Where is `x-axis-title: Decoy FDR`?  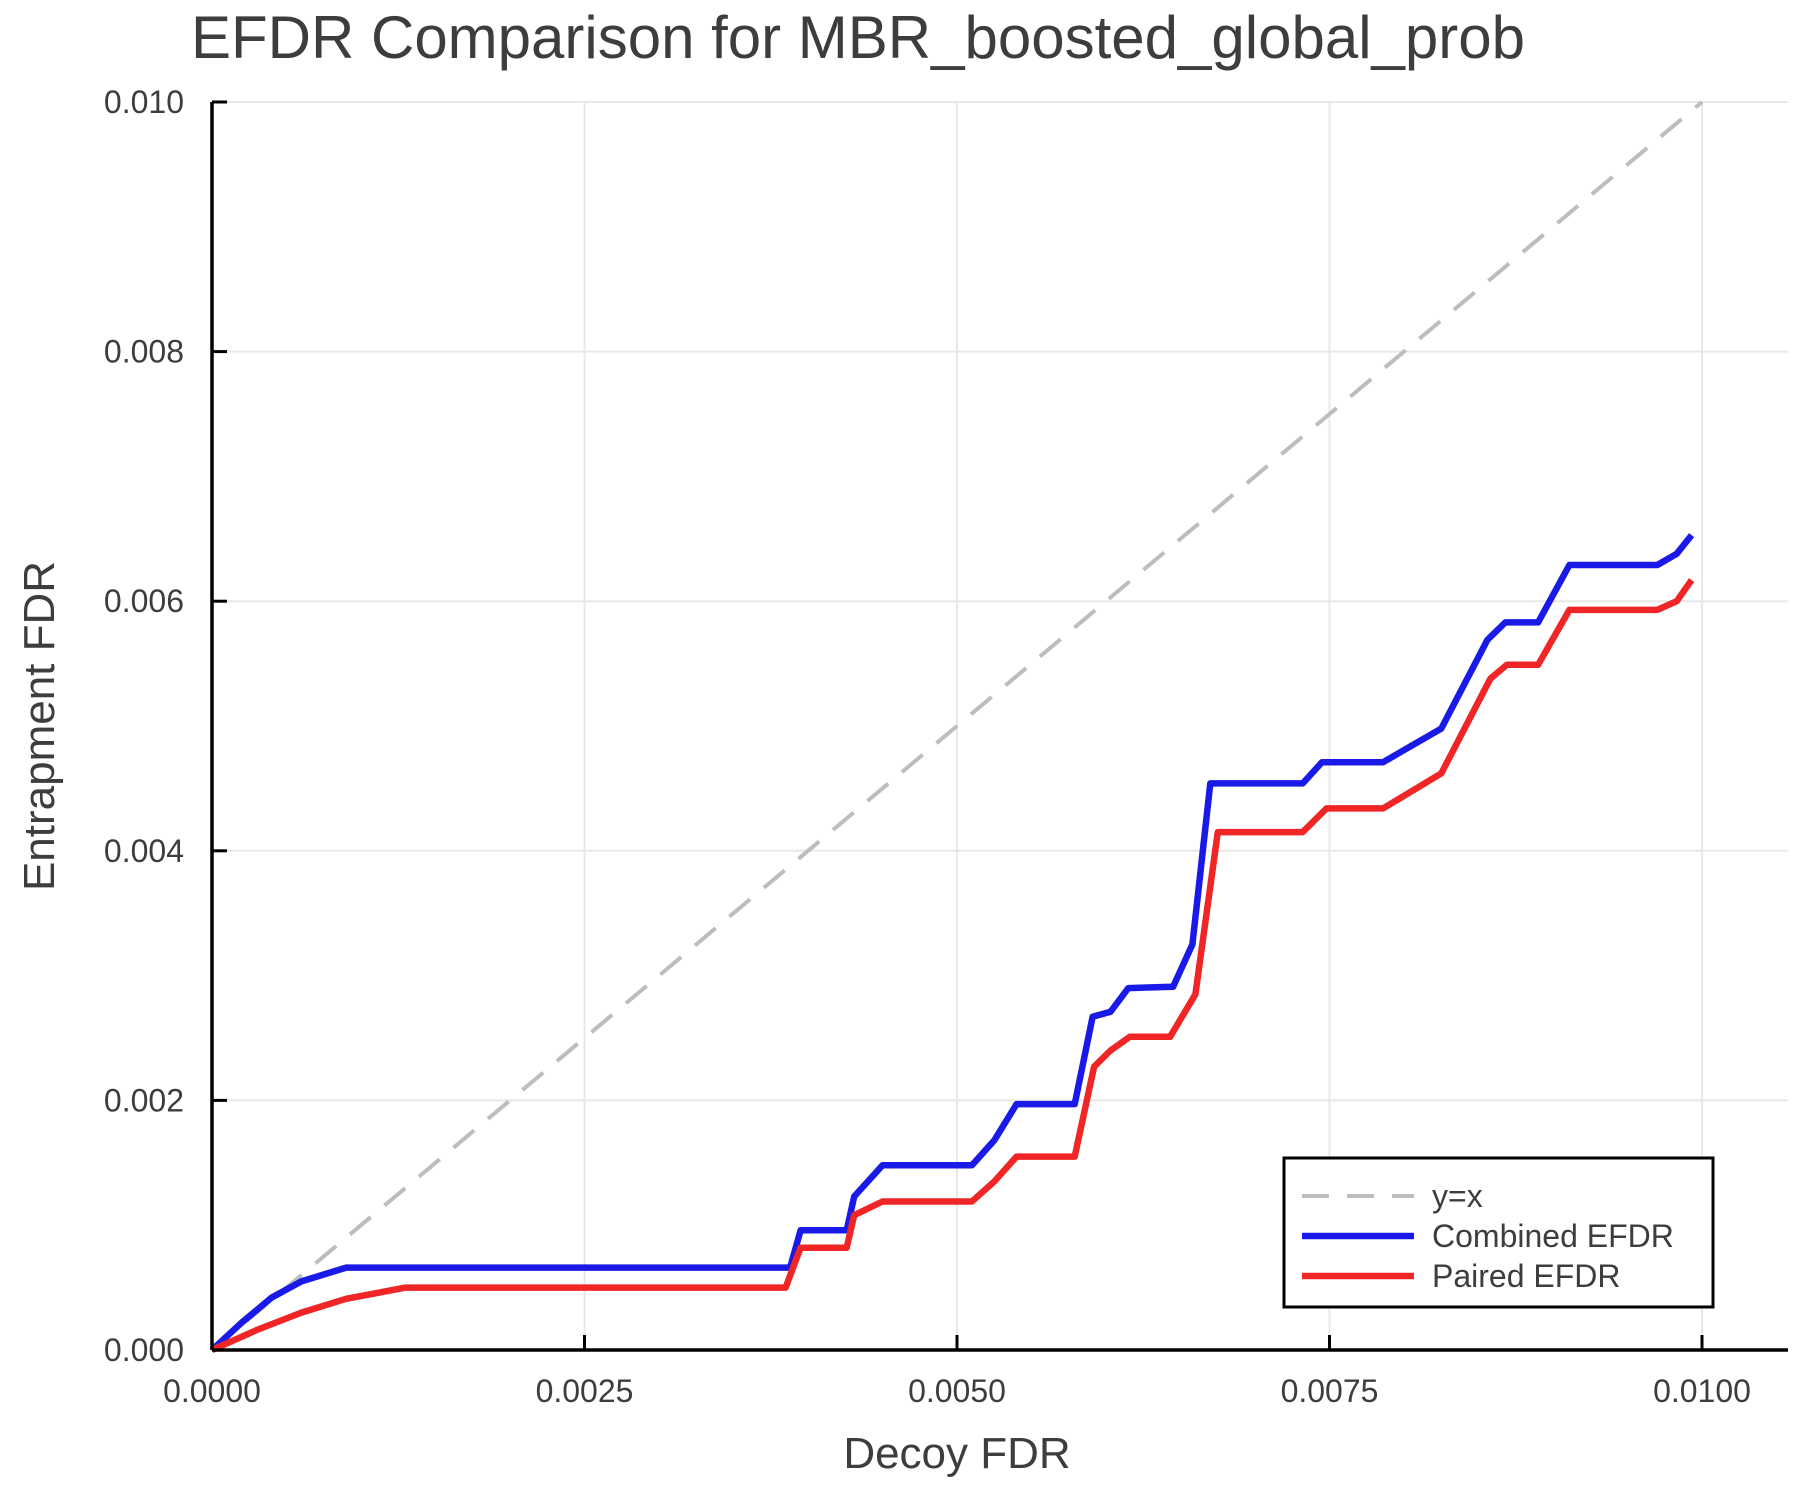
x-axis-title: Decoy FDR is located at coordinates (956, 1453).